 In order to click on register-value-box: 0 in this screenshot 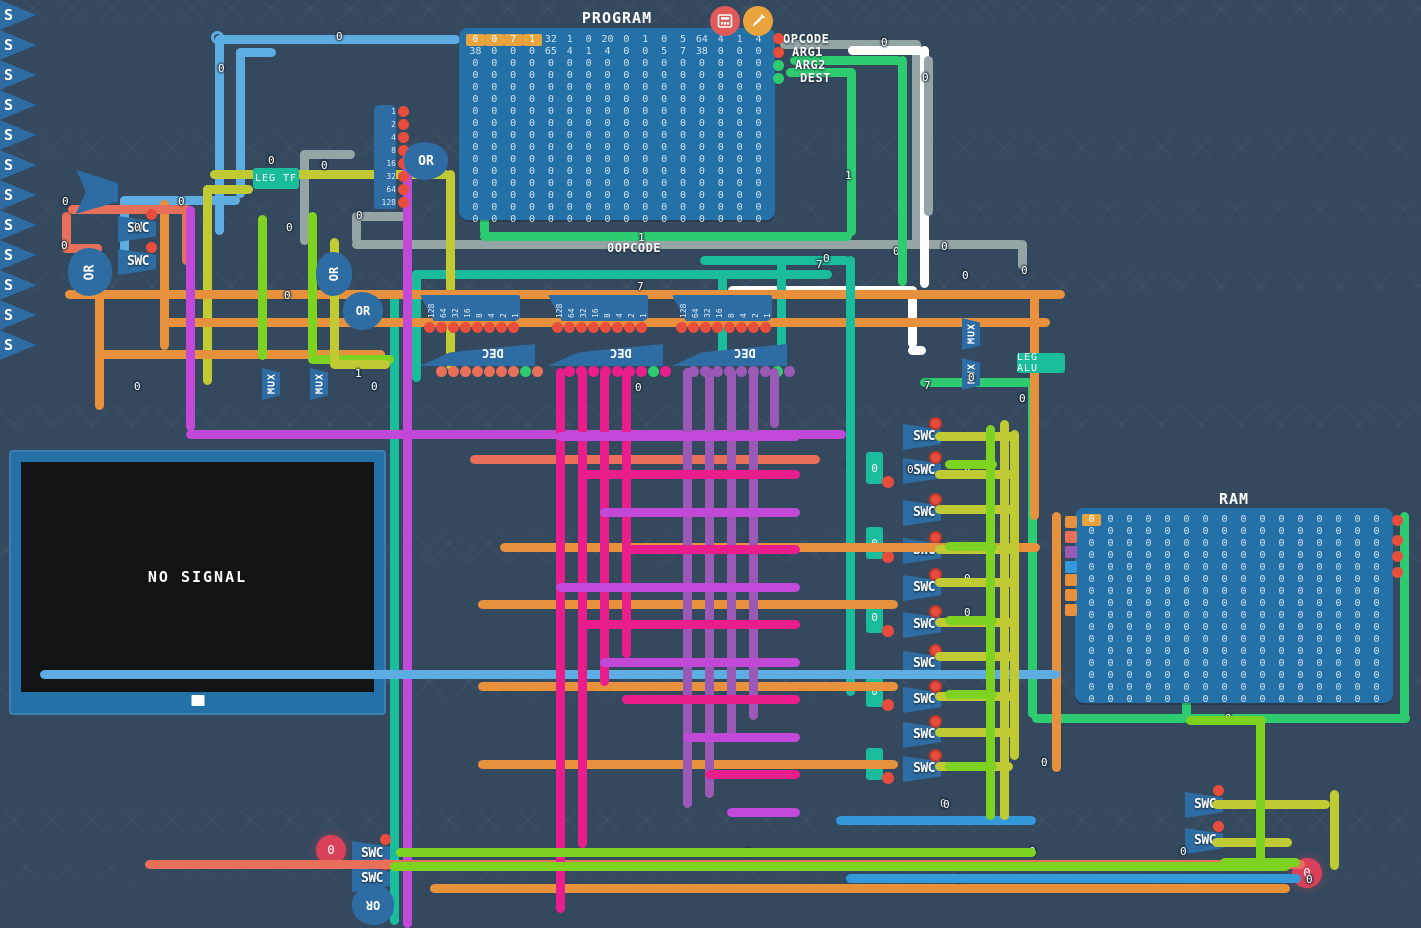, I will do `click(874, 691)`.